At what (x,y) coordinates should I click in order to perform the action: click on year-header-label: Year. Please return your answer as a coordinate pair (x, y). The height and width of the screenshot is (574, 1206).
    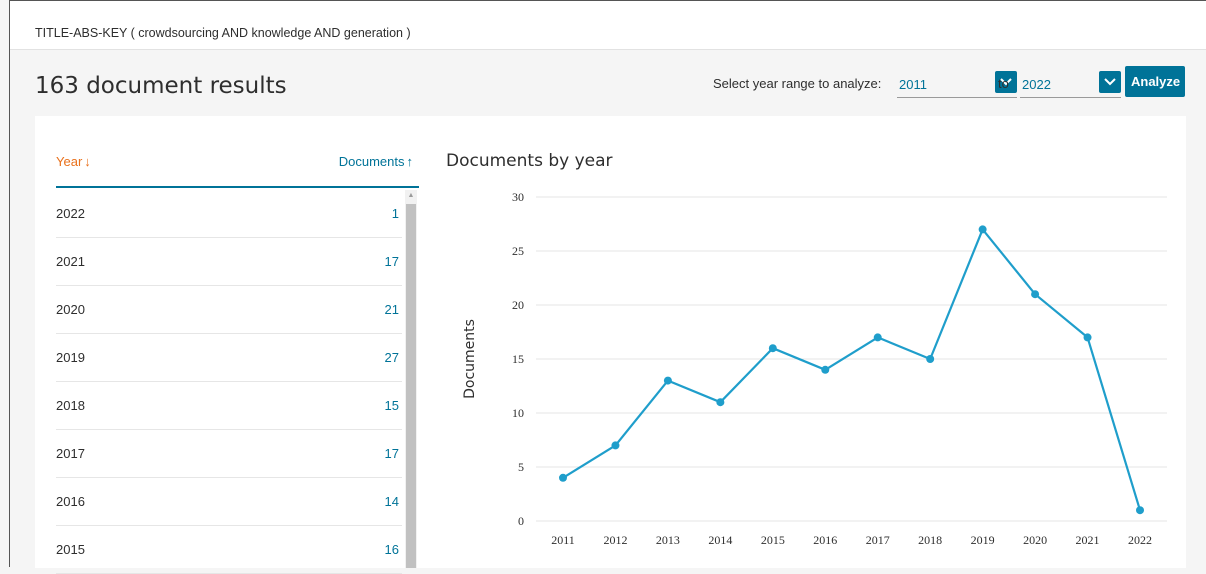
    Looking at the image, I should click on (69, 161).